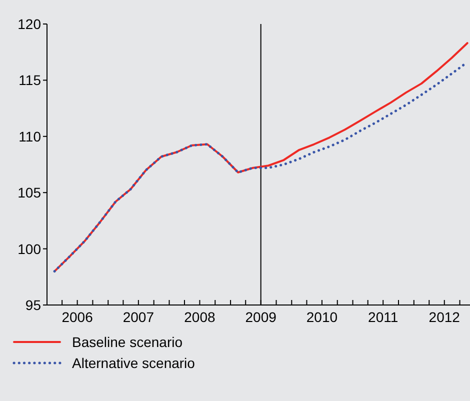 This screenshot has width=470, height=401. What do you see at coordinates (133, 362) in the screenshot?
I see `legend-label: Alternative scenario` at bounding box center [133, 362].